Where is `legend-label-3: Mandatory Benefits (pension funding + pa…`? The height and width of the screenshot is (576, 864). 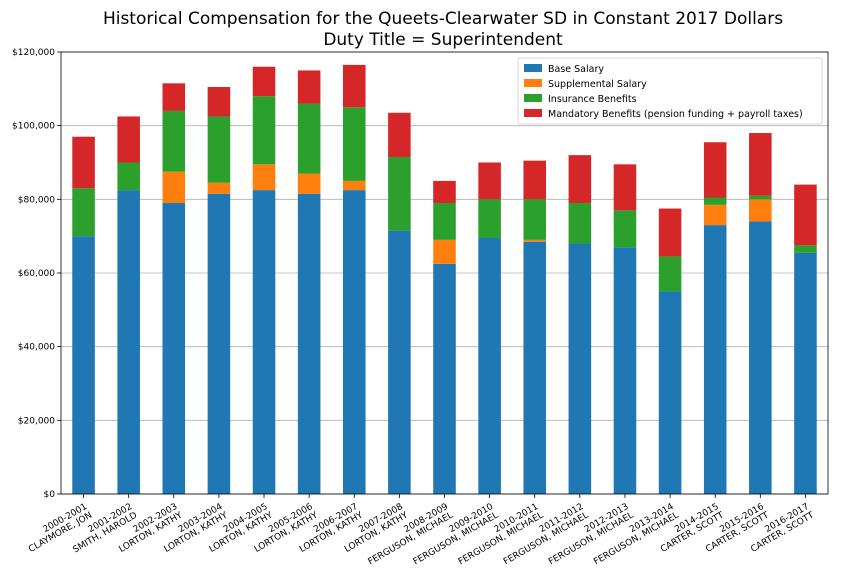
legend-label-3: Mandatory Benefits (pension funding + pa… is located at coordinates (675, 114).